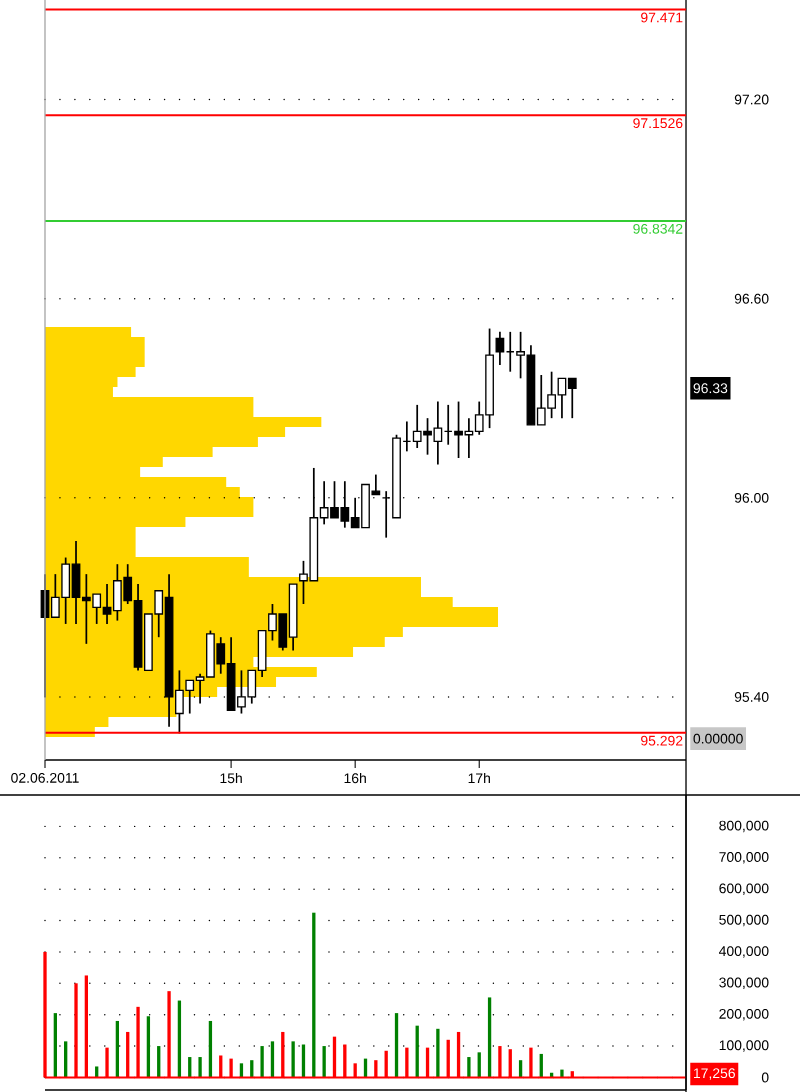 This screenshot has height=1092, width=800. I want to click on text: 0.00000, so click(718, 738).